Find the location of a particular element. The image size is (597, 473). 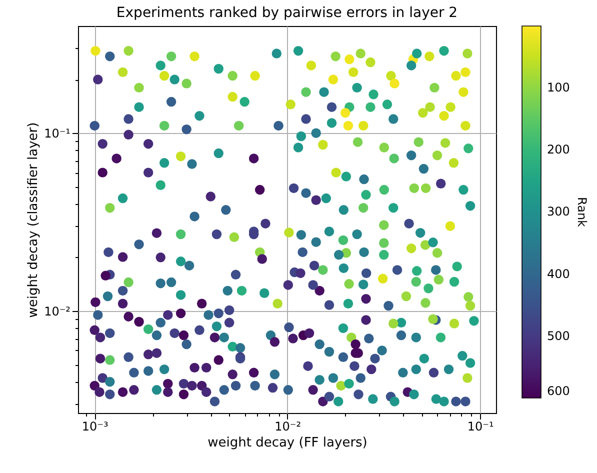

chart-title: Experiments ranked by pairwise errors in layer 2 is located at coordinates (287, 13).